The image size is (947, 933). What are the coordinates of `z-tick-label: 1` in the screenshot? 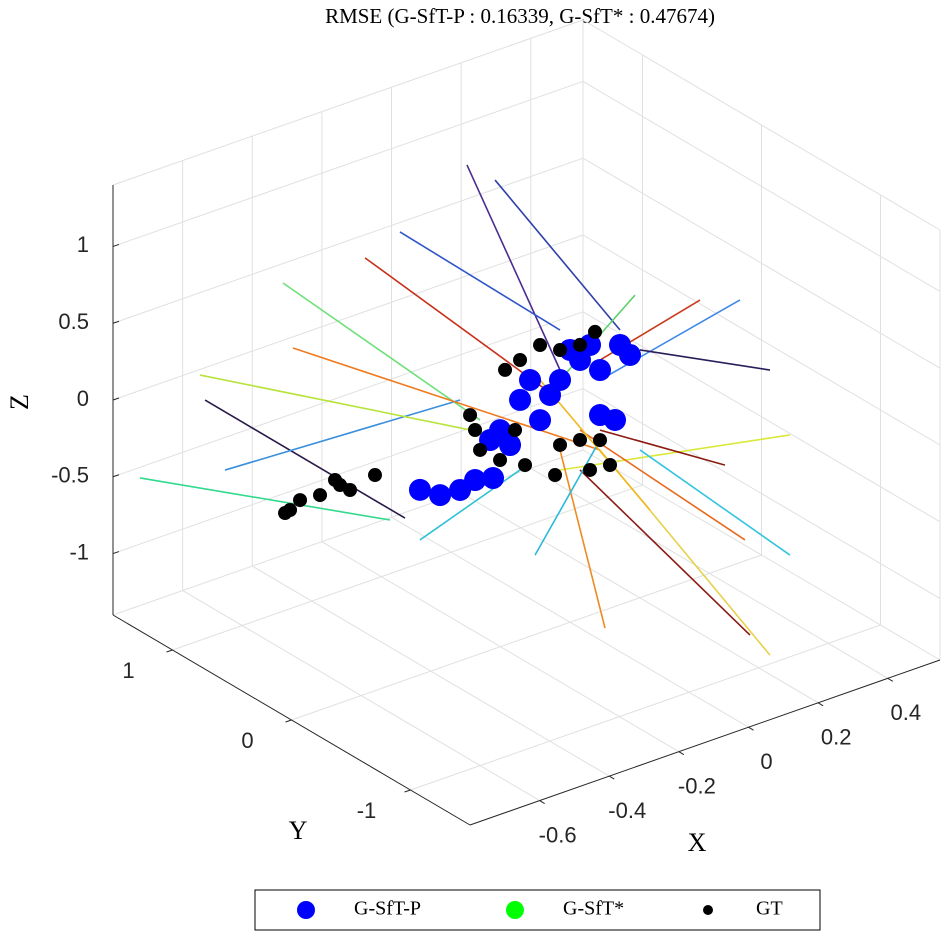 It's located at (83, 244).